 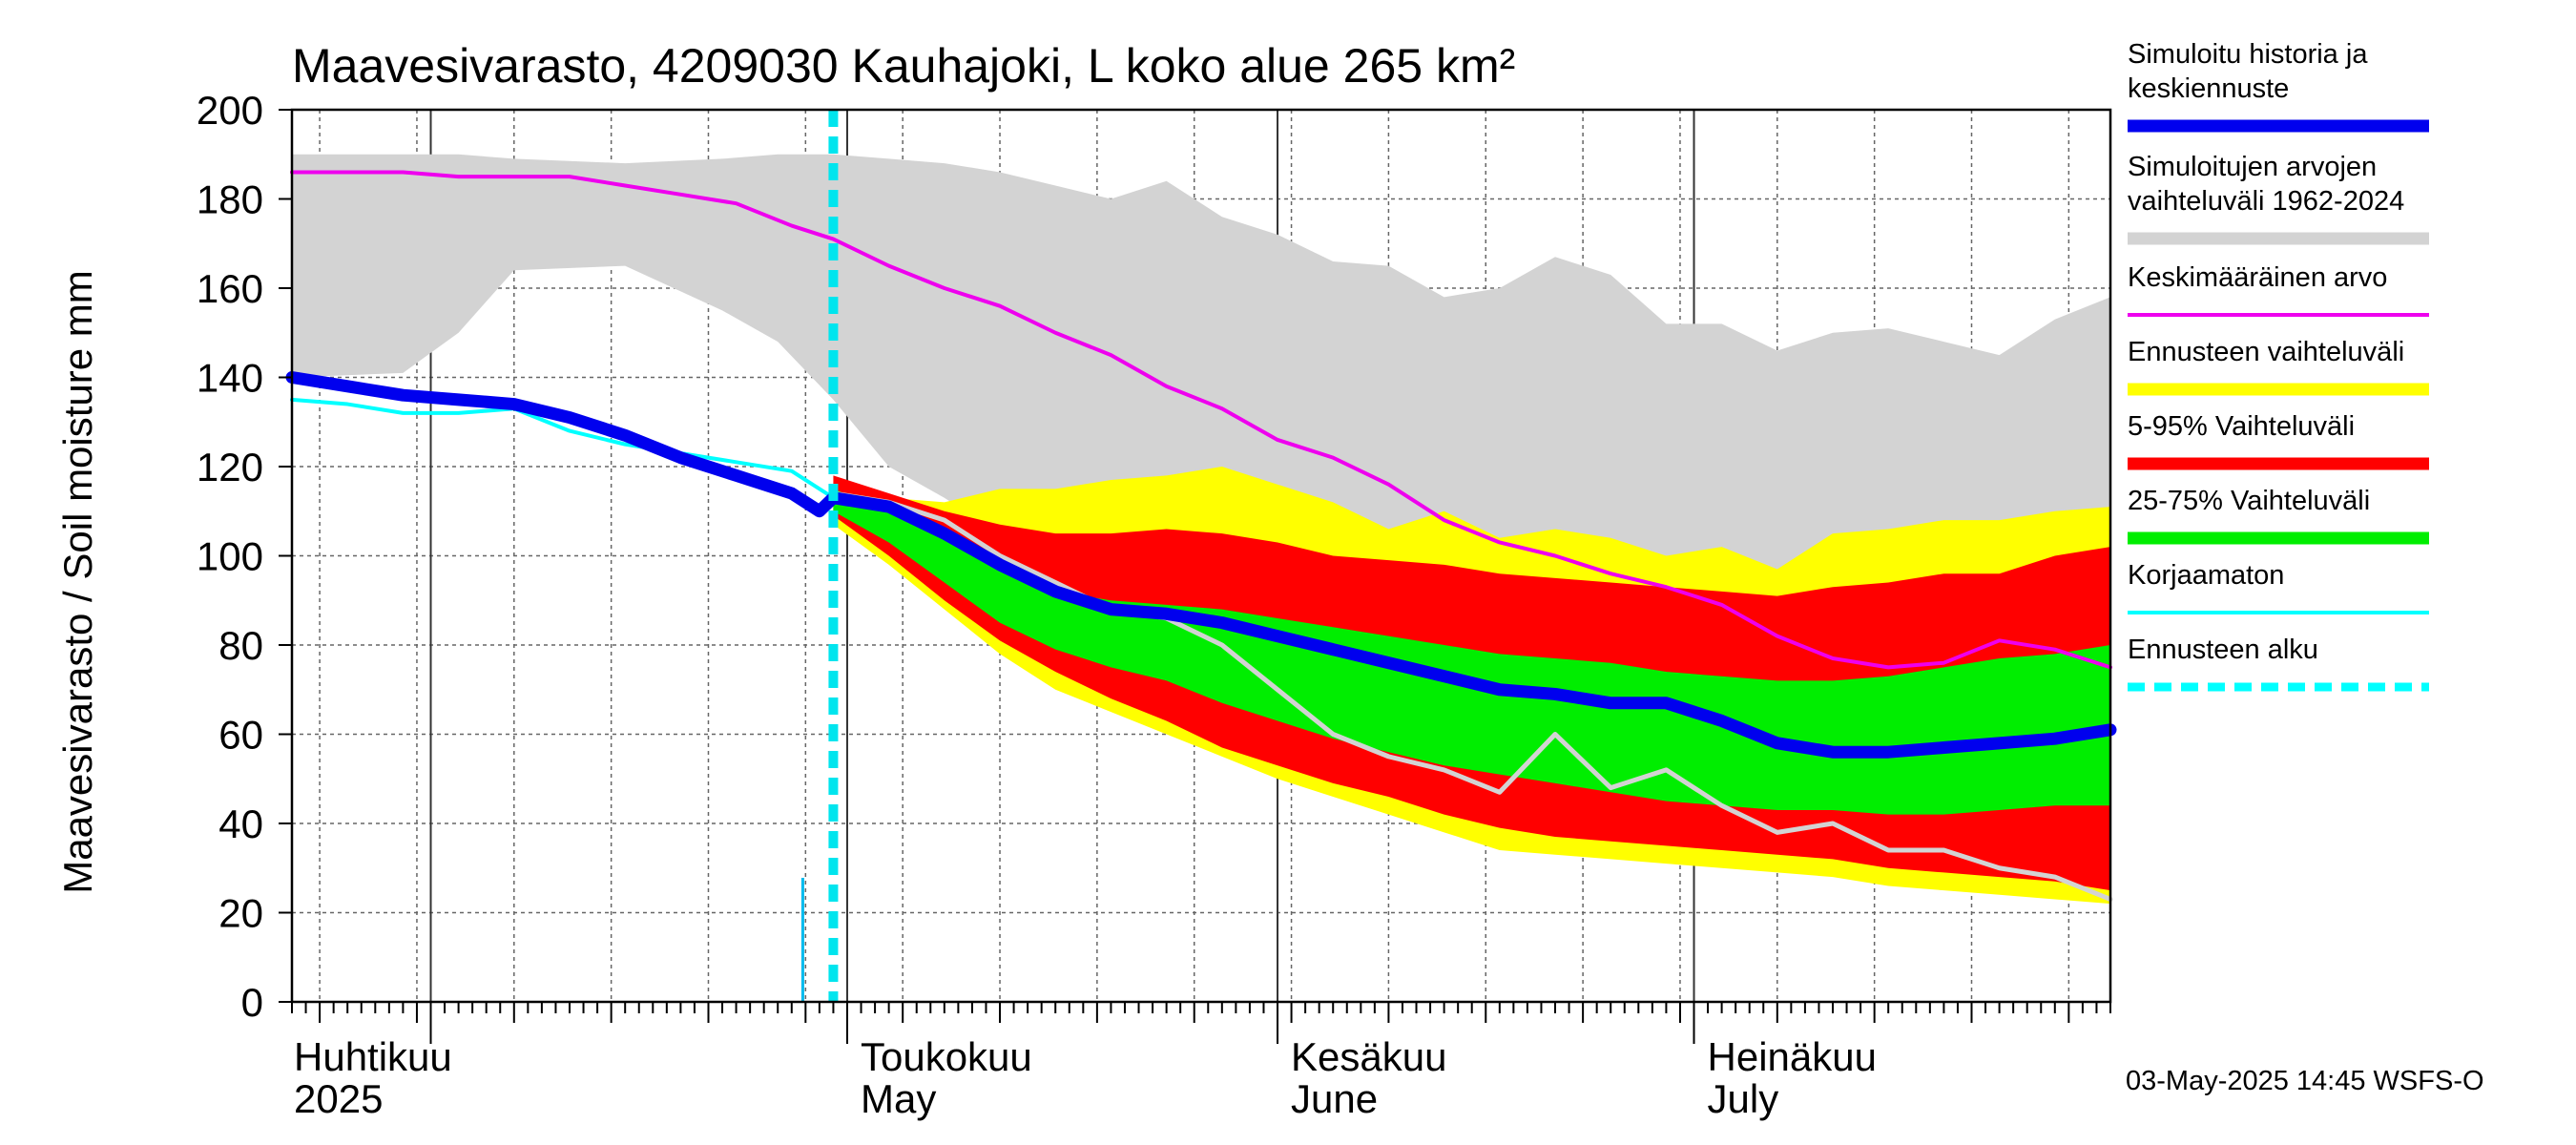 I want to click on legend-label-0: Simuloitu historia ja, so click(x=2248, y=55).